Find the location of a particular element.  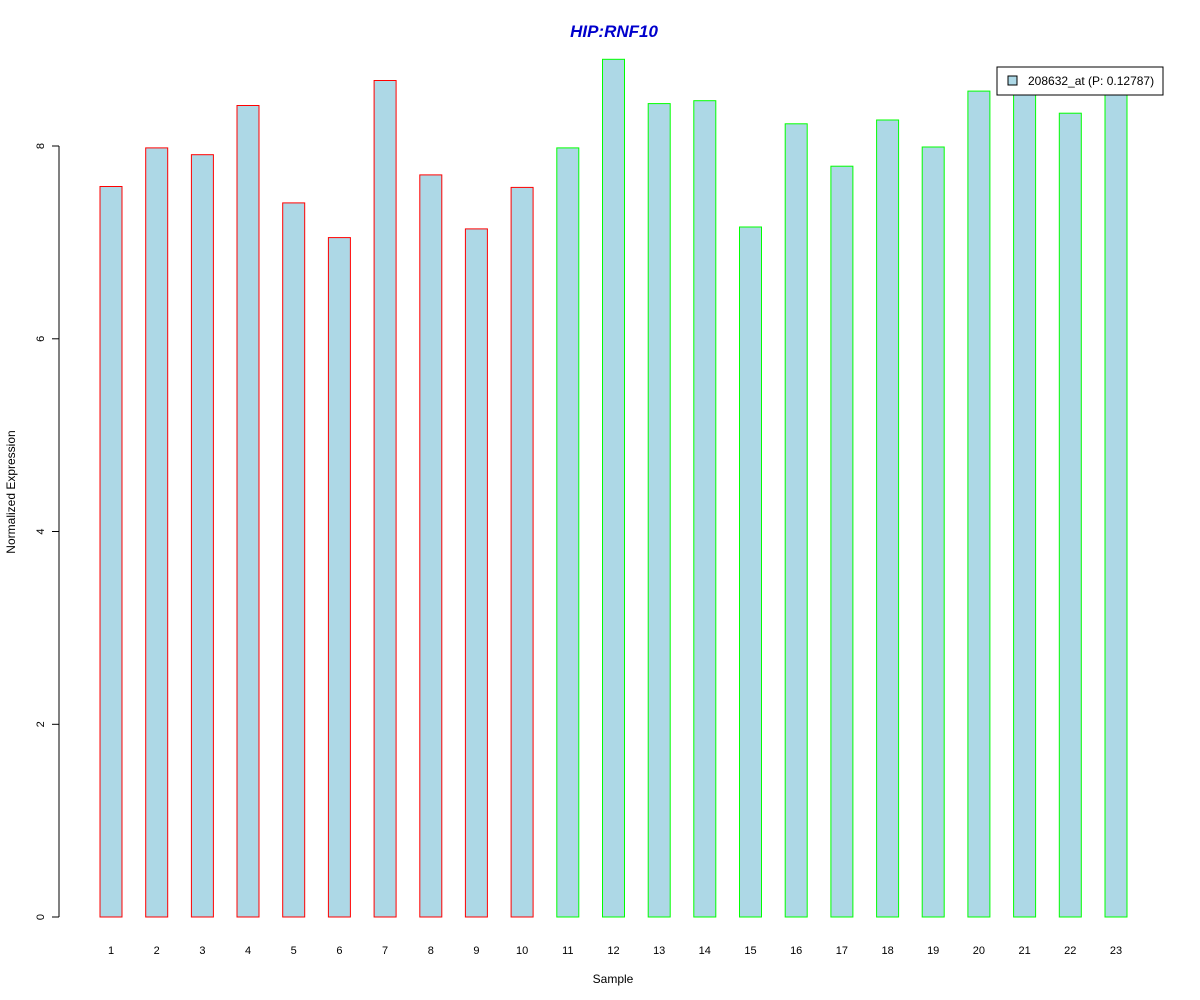

x-tick-label-1: 1 is located at coordinates (111, 951).